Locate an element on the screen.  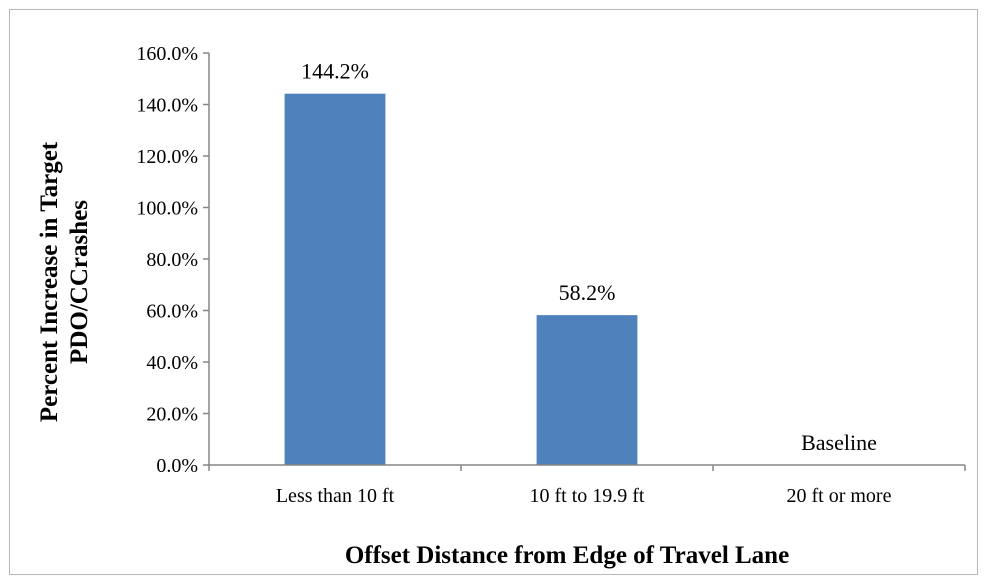
x-tick-label: 20 ft or more is located at coordinates (839, 496).